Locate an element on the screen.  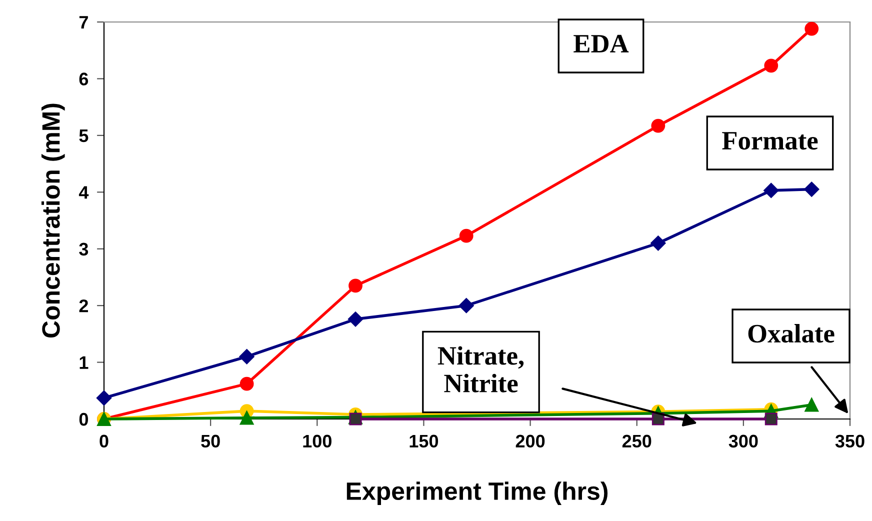
annotation: Oxalate is located at coordinates (791, 333).